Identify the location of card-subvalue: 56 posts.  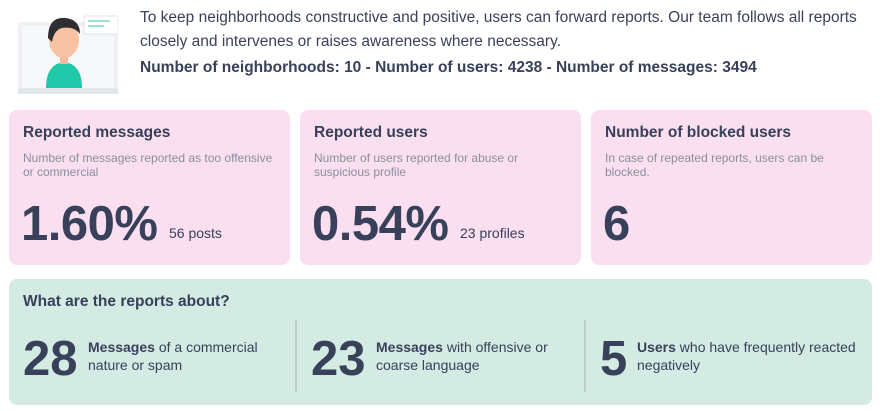
(195, 233).